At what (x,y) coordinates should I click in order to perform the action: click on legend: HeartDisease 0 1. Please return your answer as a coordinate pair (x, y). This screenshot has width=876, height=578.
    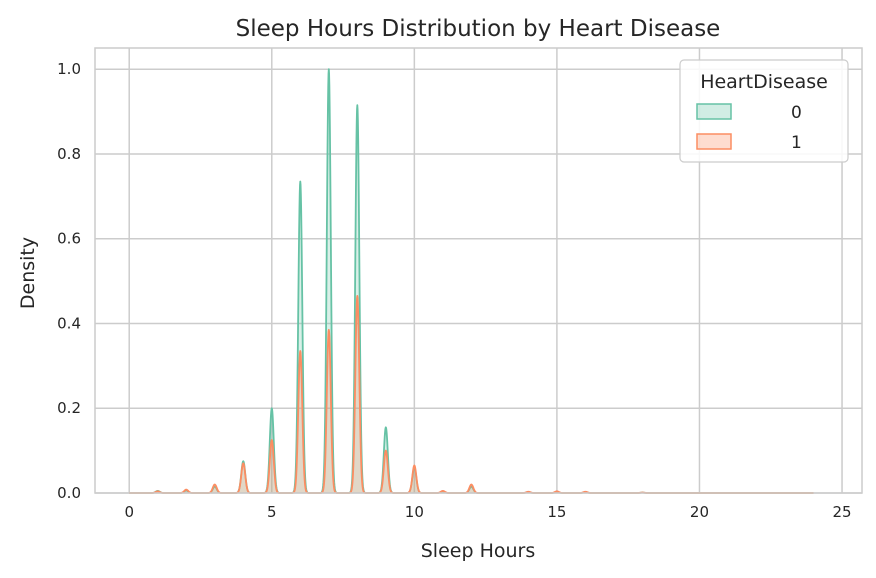
    Looking at the image, I should click on (764, 111).